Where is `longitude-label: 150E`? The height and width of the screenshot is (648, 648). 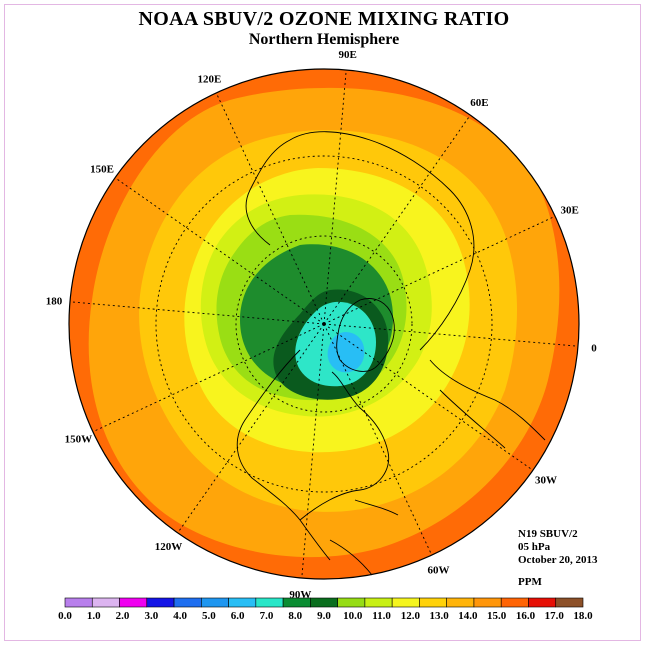 longitude-label: 150E is located at coordinates (102, 170).